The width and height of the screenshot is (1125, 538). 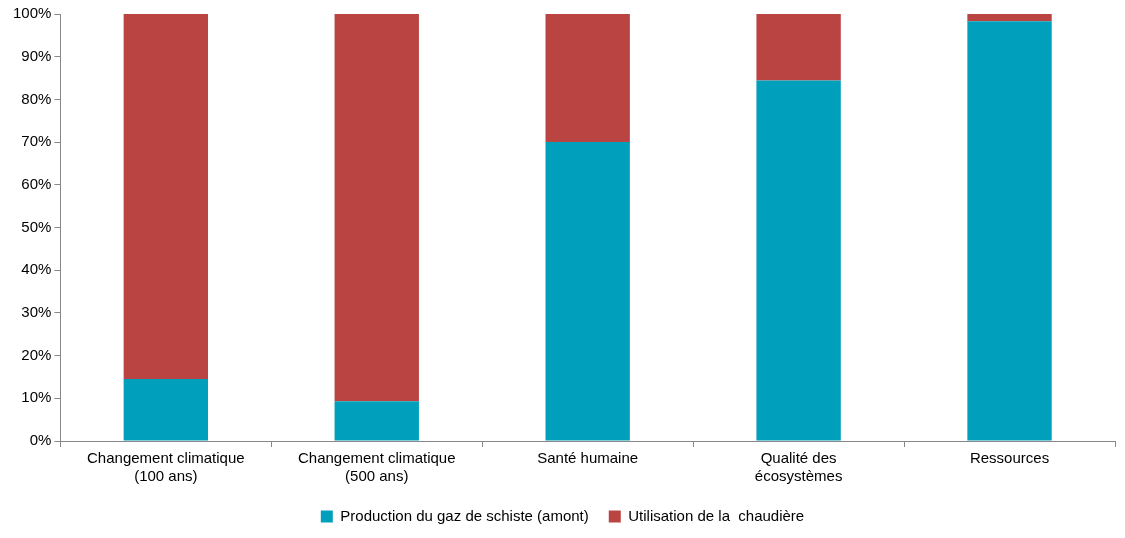 I want to click on y-tick-label: 50%, so click(x=36, y=226).